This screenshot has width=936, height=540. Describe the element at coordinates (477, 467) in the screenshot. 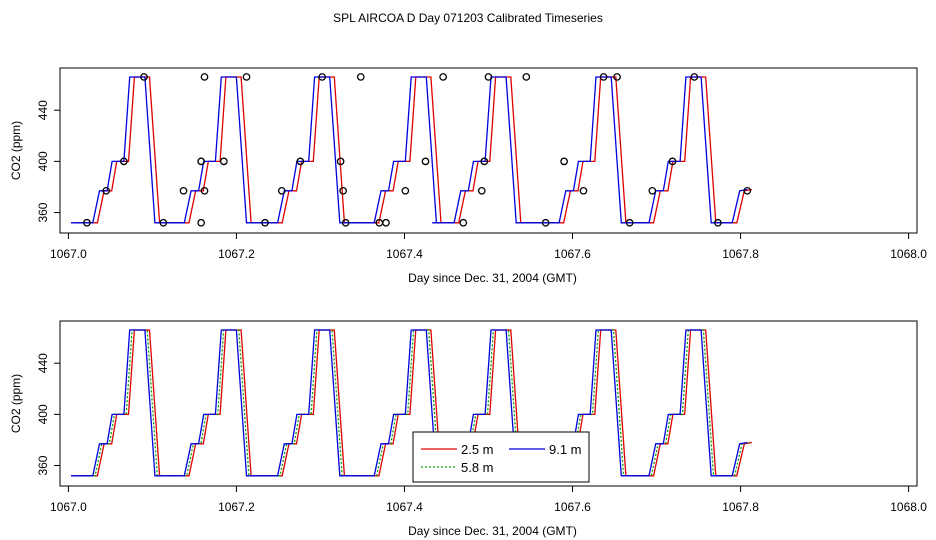

I see `legend-label: 5.8 m` at that location.